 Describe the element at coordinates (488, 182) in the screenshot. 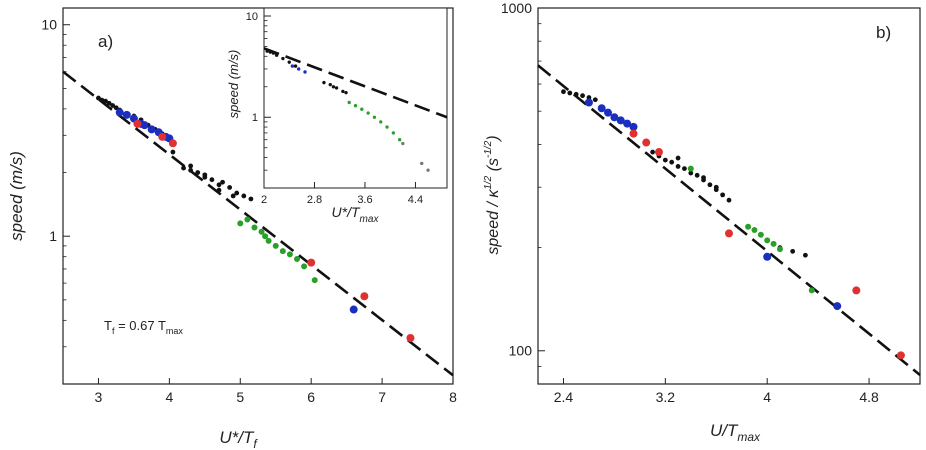

I see `panel-b-ylabel-sup: 1/2` at that location.